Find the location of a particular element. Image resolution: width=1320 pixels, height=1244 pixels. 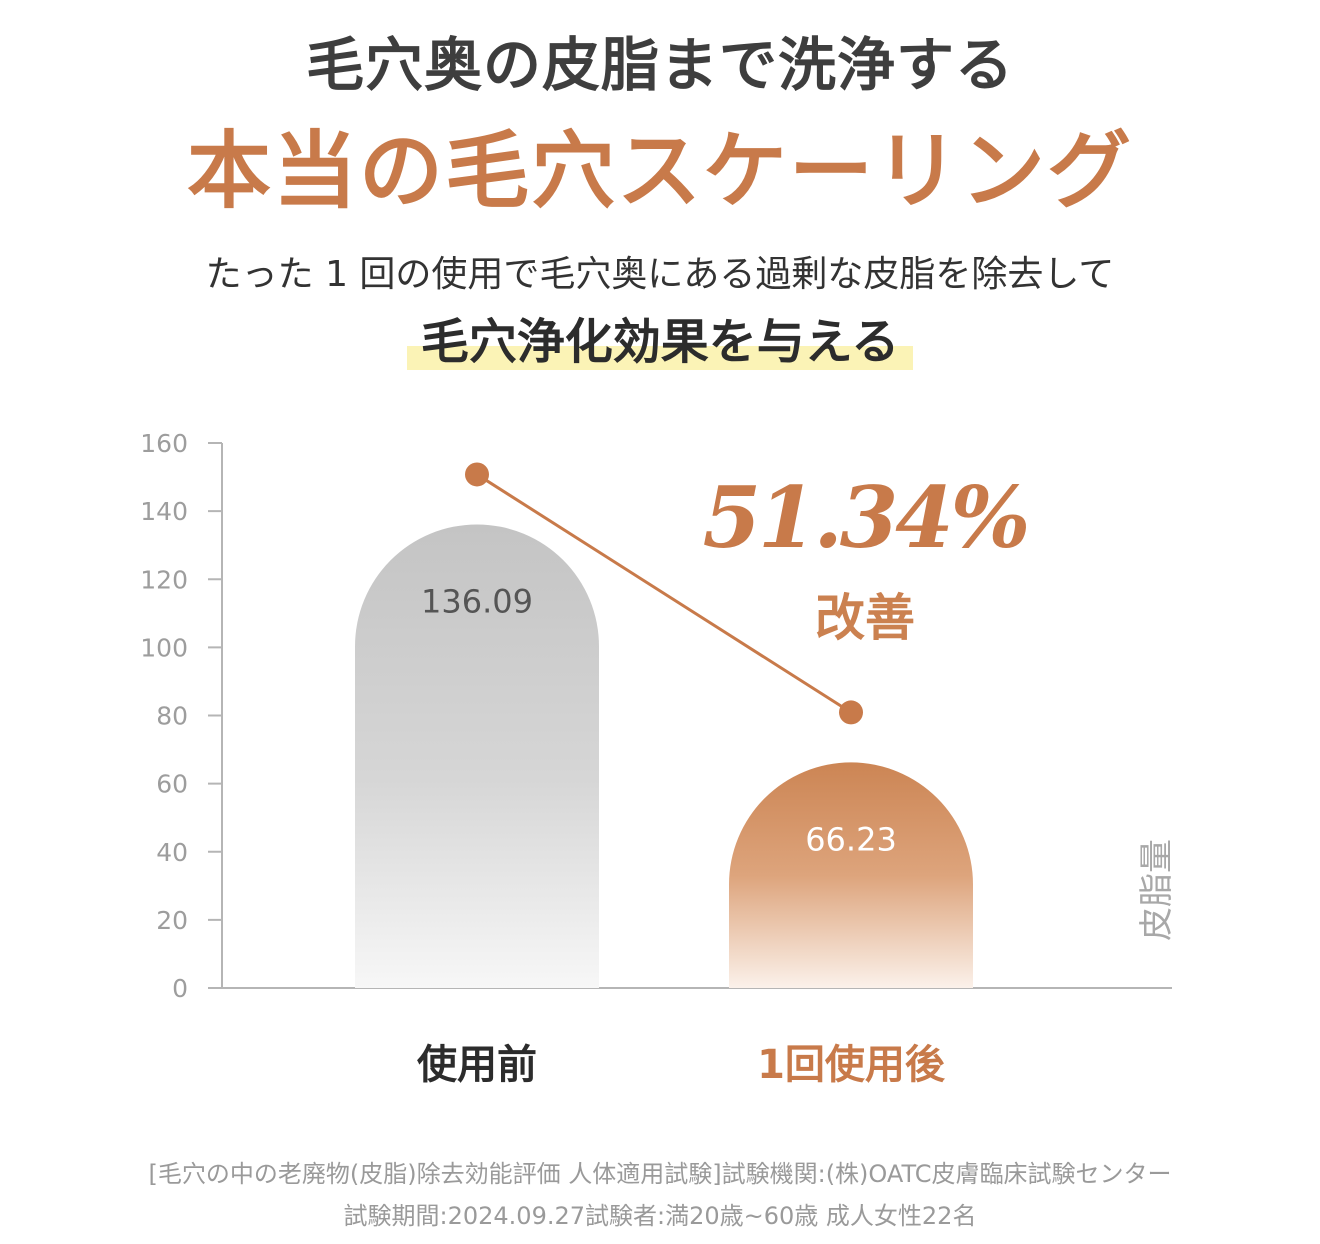

bar-value-label: 136.09 is located at coordinates (477, 601).